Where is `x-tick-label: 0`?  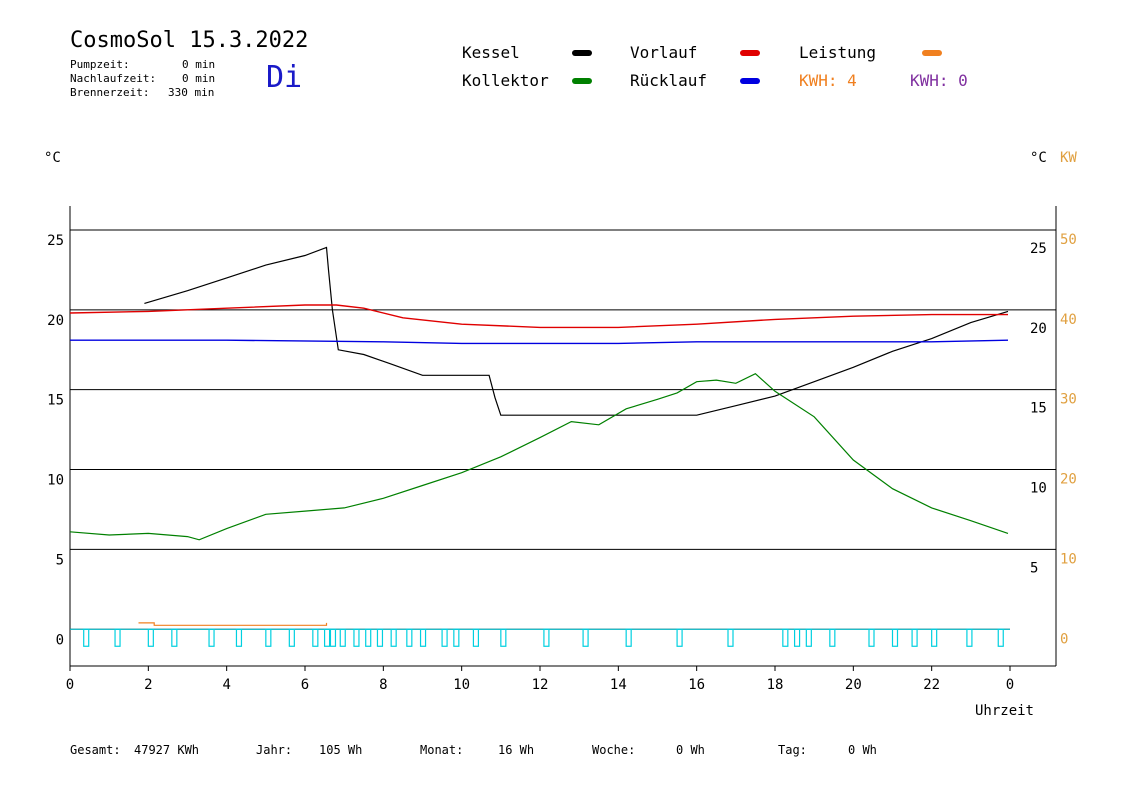 x-tick-label: 0 is located at coordinates (70, 685).